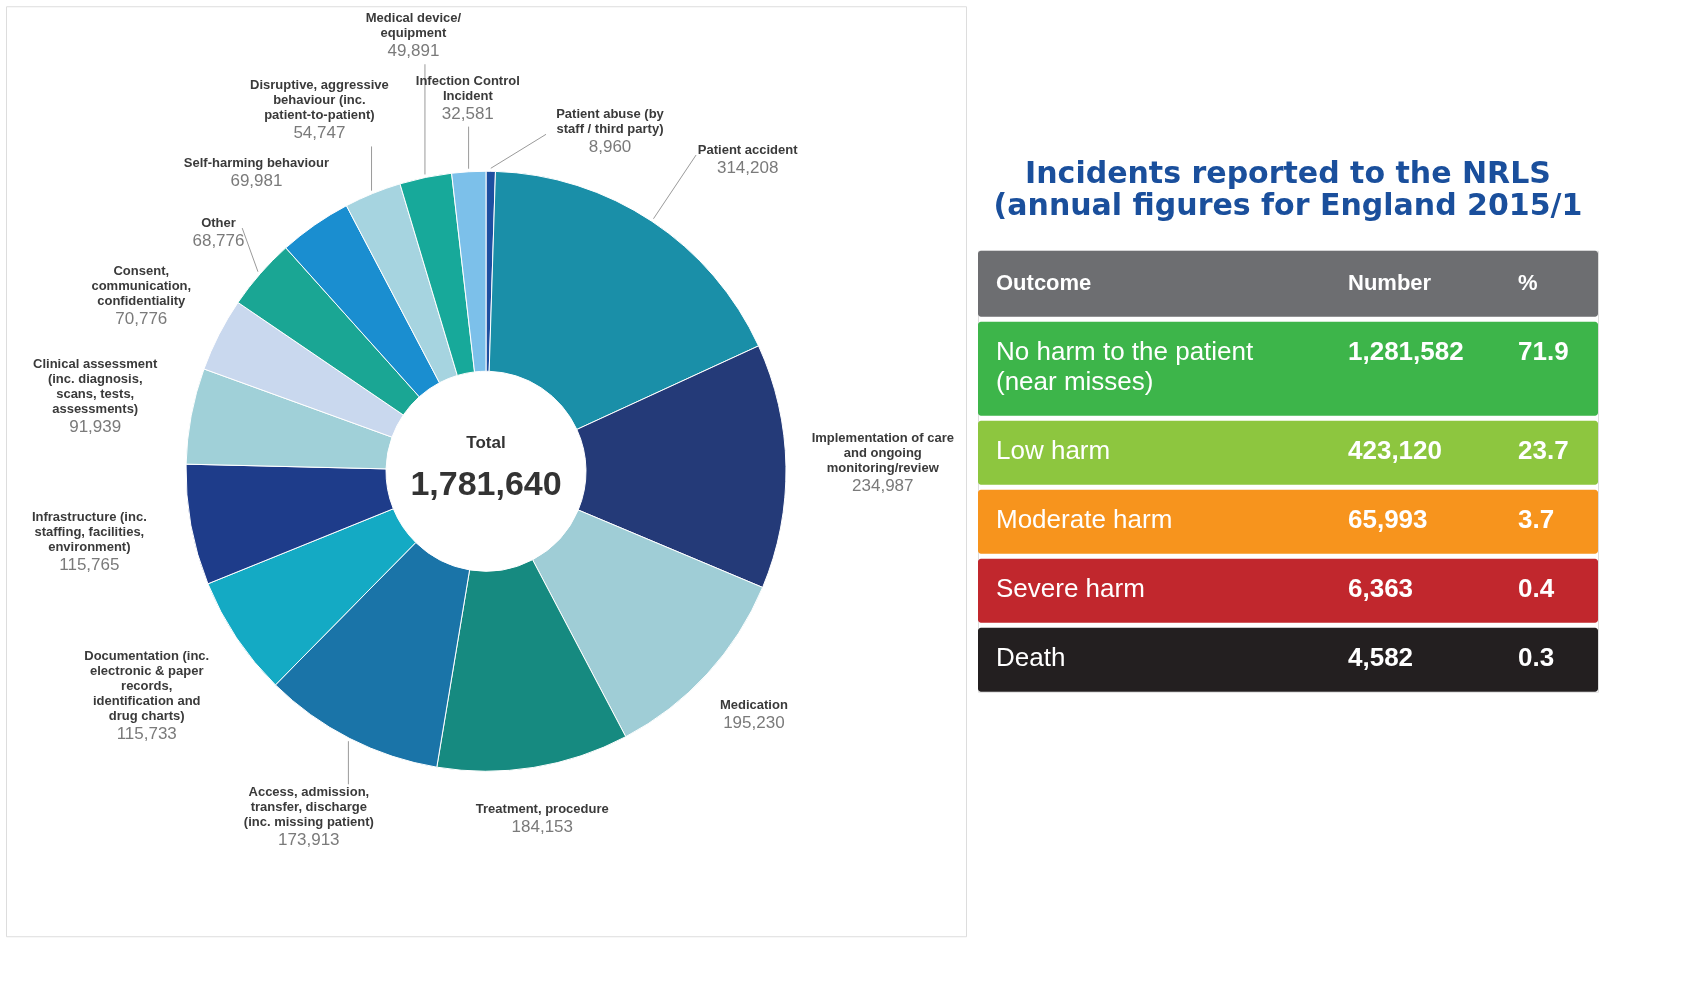 This screenshot has width=1686, height=1002. I want to click on text: Severe harm, so click(1070, 587).